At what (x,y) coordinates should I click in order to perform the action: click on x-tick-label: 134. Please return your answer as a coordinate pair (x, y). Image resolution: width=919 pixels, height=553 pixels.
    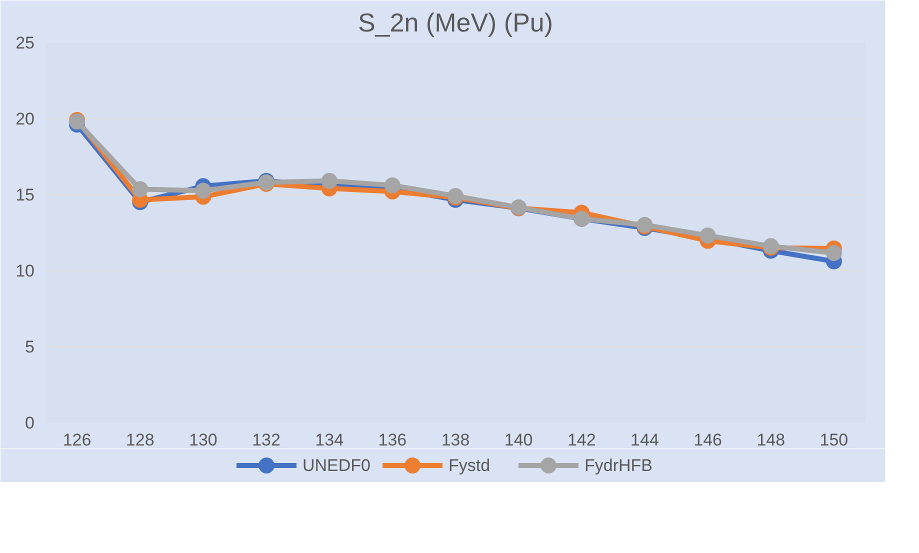
    Looking at the image, I should click on (329, 440).